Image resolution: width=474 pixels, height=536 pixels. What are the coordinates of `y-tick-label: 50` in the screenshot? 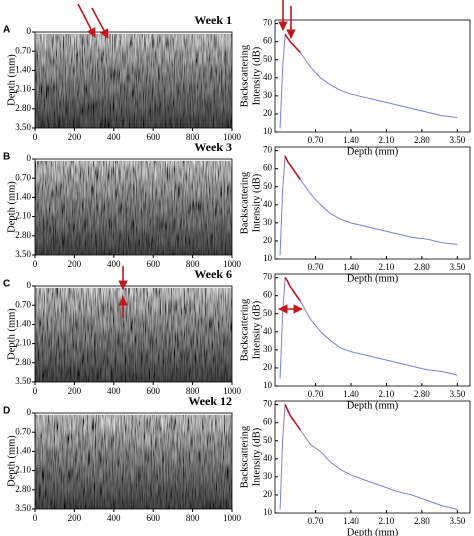 It's located at (268, 313).